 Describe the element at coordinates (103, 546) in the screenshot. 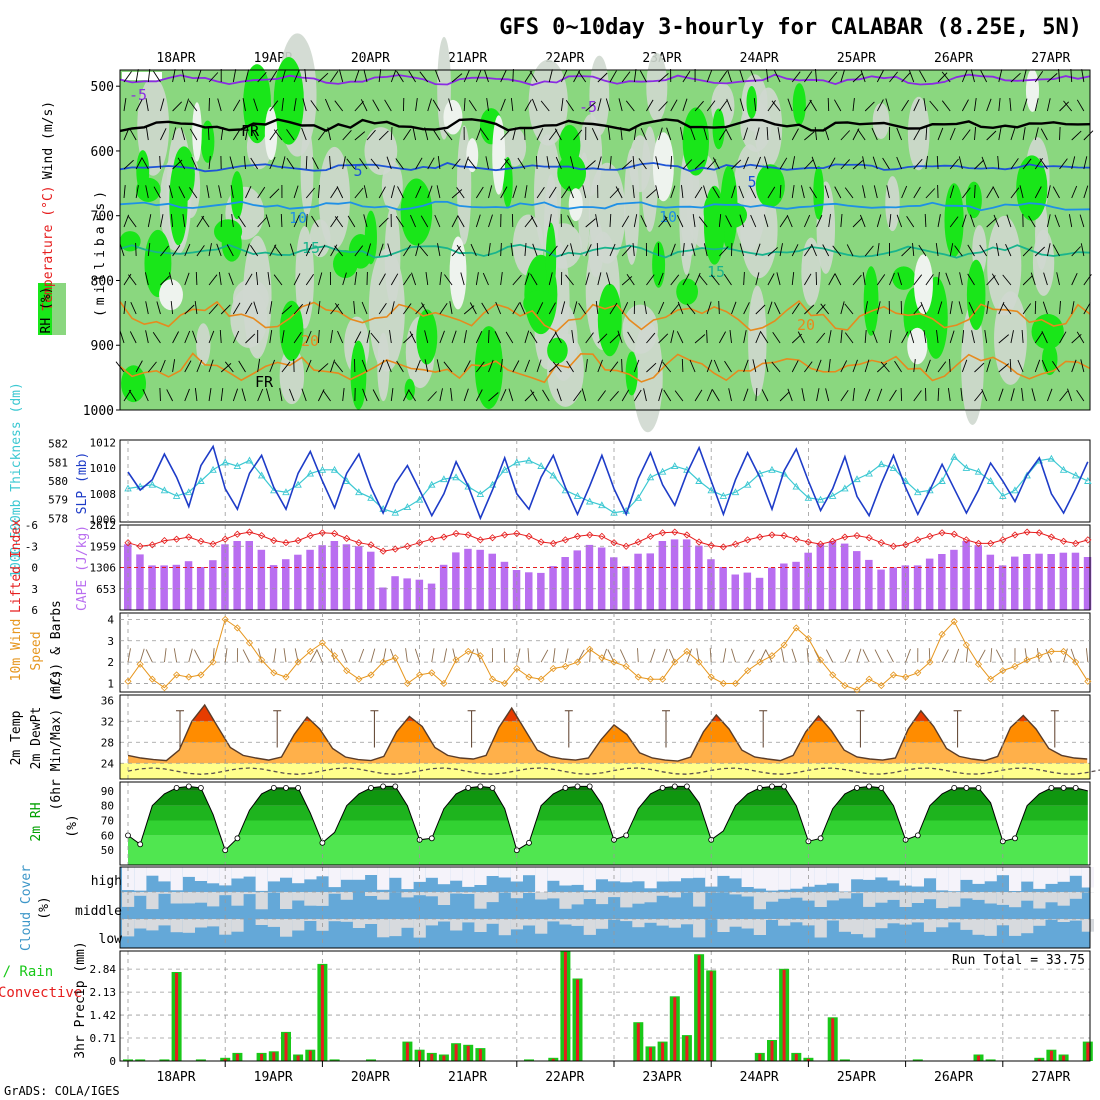

I see `cape-tick-label: 1959` at that location.